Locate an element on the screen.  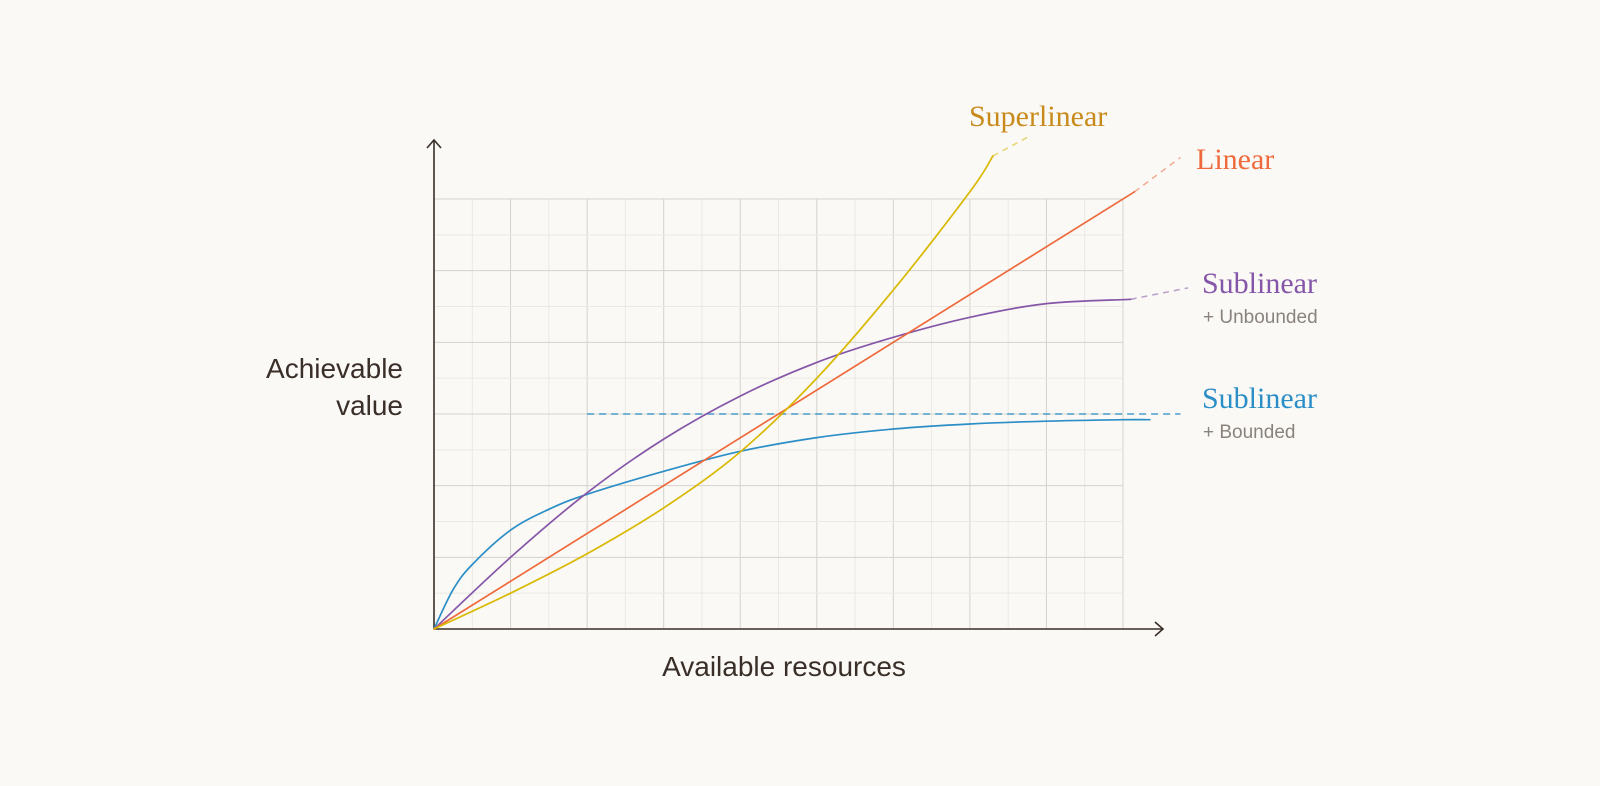
y-axis-arrow-icon is located at coordinates (434, 143).